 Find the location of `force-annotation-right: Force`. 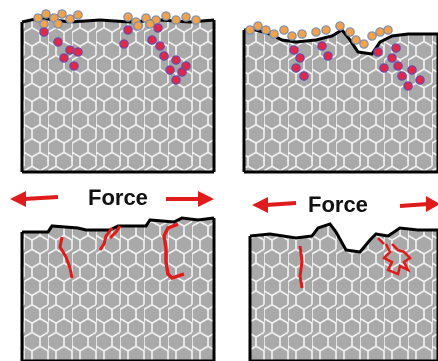

force-annotation-right: Force is located at coordinates (345, 204).